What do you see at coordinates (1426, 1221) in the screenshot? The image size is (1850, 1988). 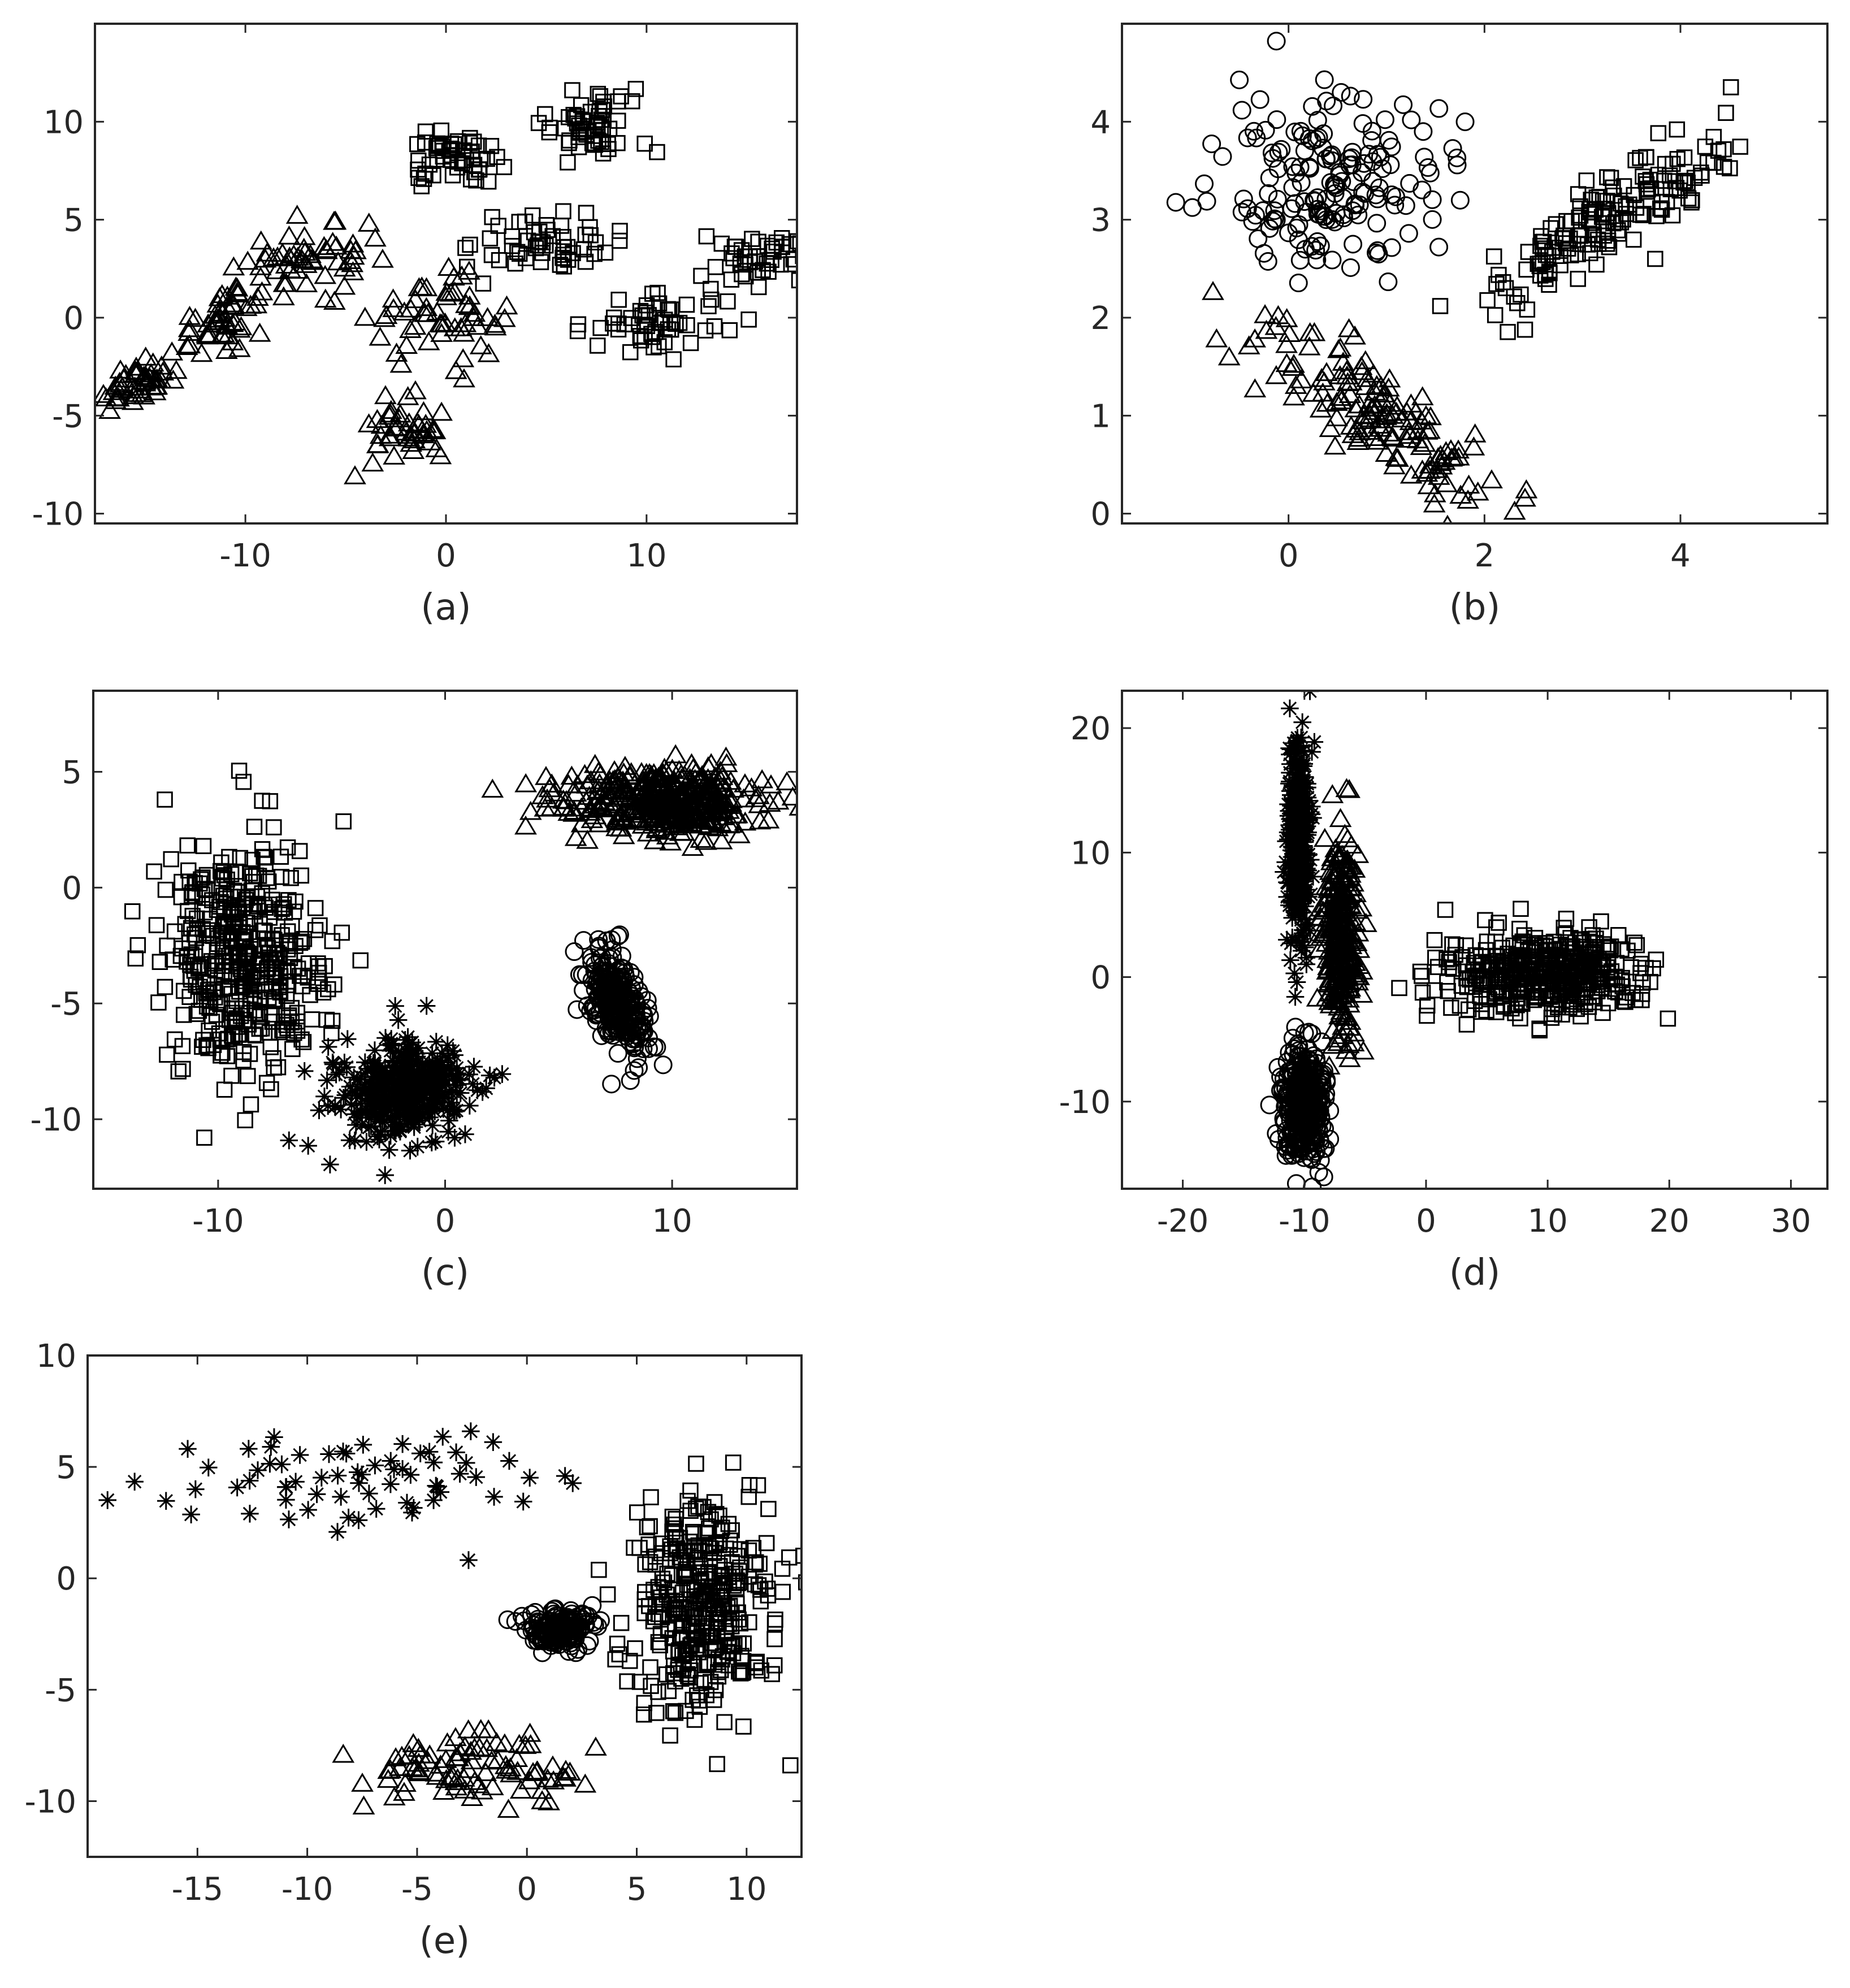 I see `x-tick-label: 0` at bounding box center [1426, 1221].